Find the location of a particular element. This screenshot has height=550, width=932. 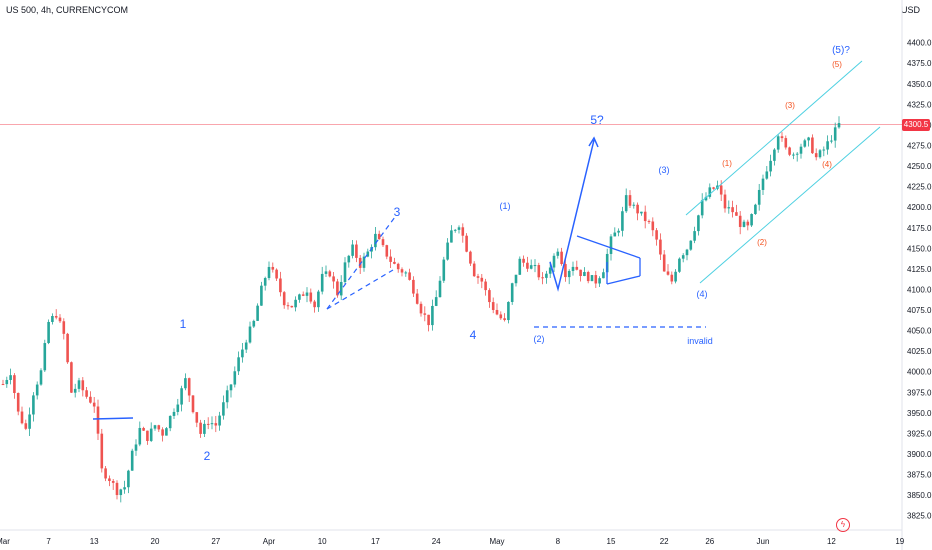

y-tick-label: 4275.0 is located at coordinates (919, 146).